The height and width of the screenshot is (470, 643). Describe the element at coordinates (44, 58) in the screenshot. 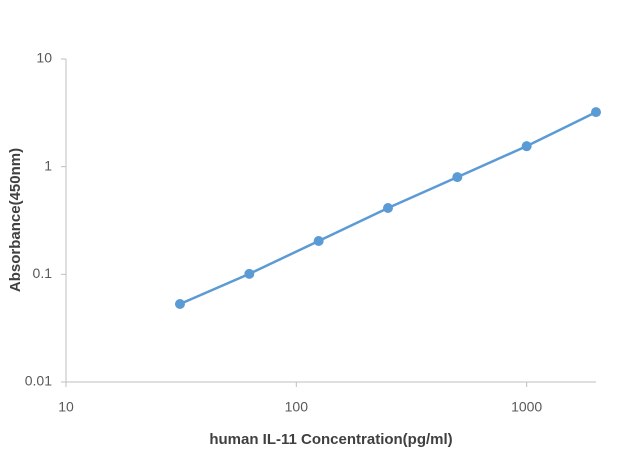

I see `y-tick-label: 10` at that location.